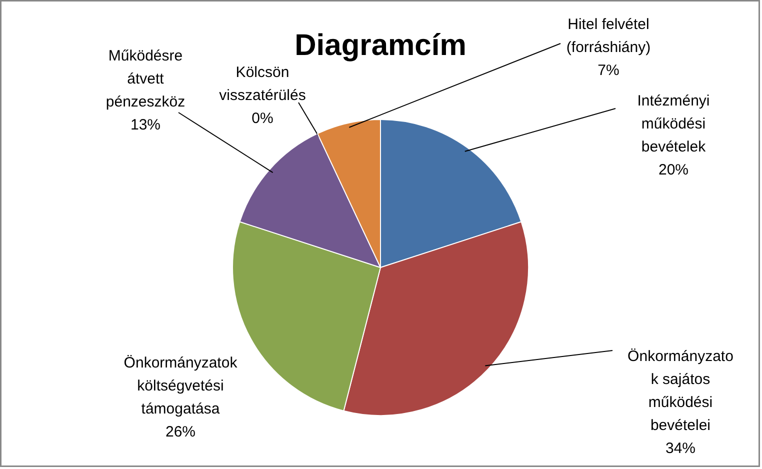  Describe the element at coordinates (673, 169) in the screenshot. I see `data-label: 20%` at that location.